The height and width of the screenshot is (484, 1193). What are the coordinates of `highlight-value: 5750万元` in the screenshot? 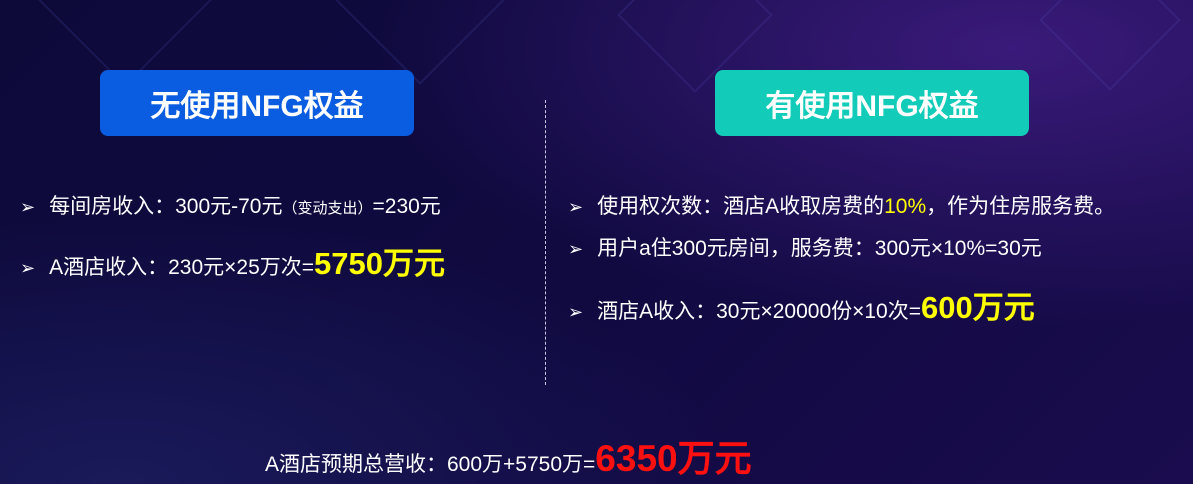 It's located at (379, 263).